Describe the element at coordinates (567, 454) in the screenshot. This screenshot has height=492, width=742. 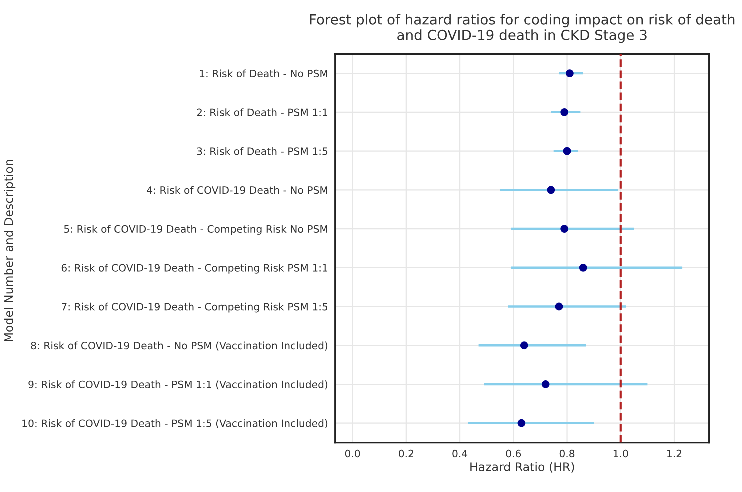
I see `x-tick-label: 0.8` at that location.